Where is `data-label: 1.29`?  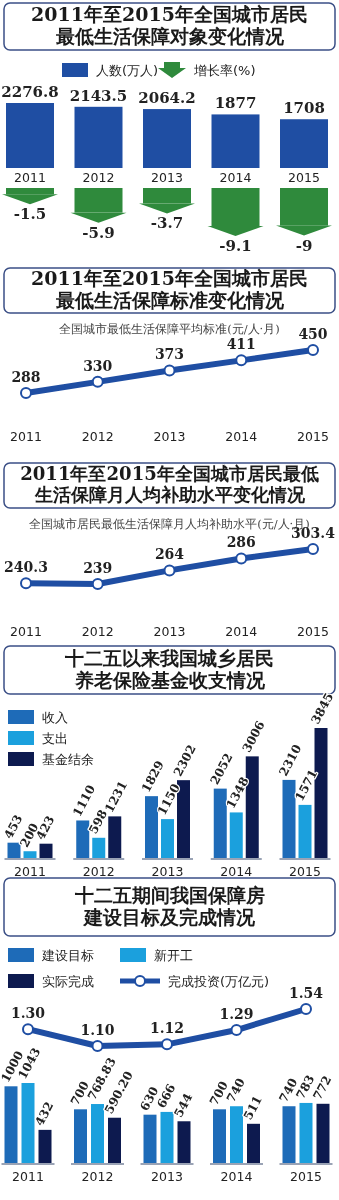 data-label: 1.29 is located at coordinates (236, 1014).